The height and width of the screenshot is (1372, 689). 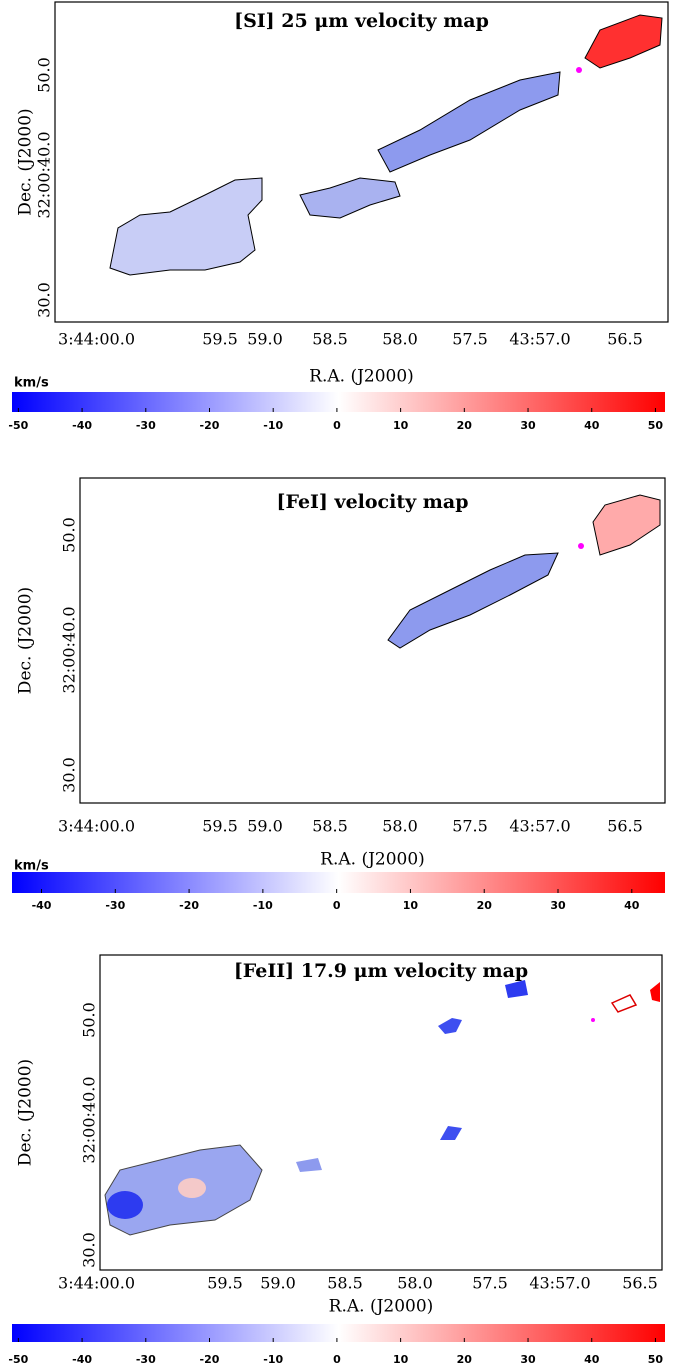 What do you see at coordinates (381, 971) in the screenshot?
I see `panel-title: [FeII] 17.9 μm velocity map` at bounding box center [381, 971].